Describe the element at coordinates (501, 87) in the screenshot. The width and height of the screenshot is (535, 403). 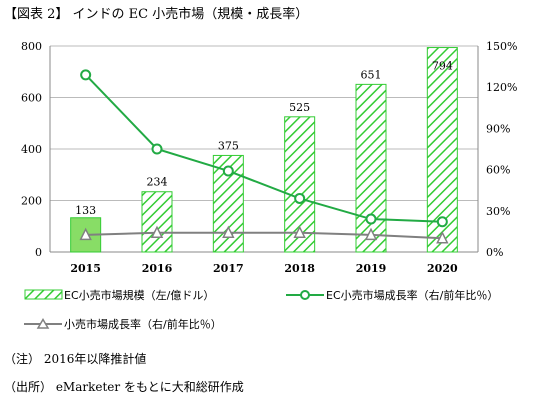
I see `y-right-tick-label: 120%` at that location.